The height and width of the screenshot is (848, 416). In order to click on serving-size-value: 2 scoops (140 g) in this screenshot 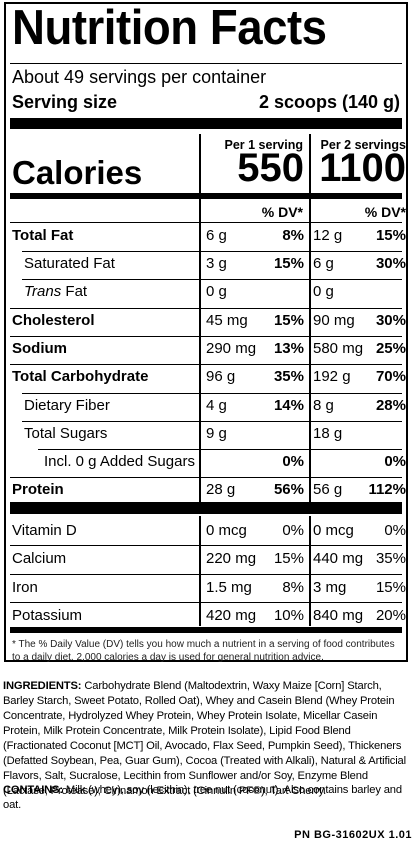, I will do `click(329, 102)`.